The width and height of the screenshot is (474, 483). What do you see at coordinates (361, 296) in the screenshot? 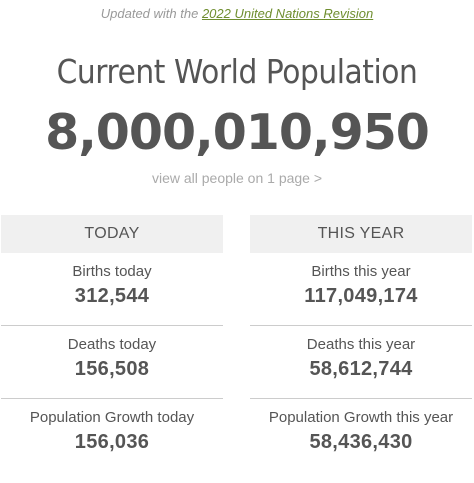
I see `births-year-value: 117,049,174` at bounding box center [361, 296].